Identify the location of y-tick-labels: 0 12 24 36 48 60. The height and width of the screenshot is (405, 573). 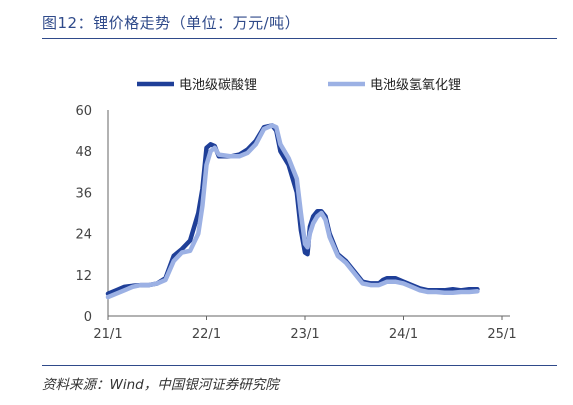
(83, 214).